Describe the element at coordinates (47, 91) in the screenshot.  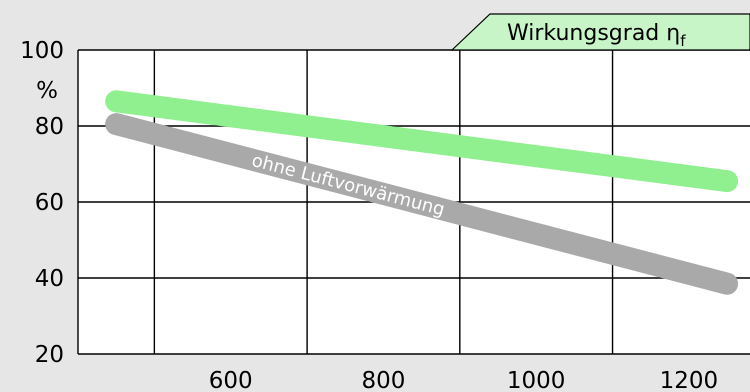
I see `y-axis-unit: %` at that location.